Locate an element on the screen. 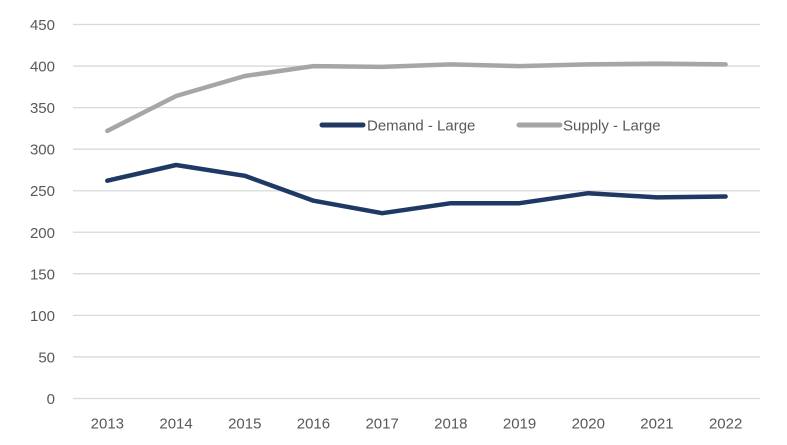 This screenshot has width=787, height=445. x-tick-label: 2015 is located at coordinates (244, 424).